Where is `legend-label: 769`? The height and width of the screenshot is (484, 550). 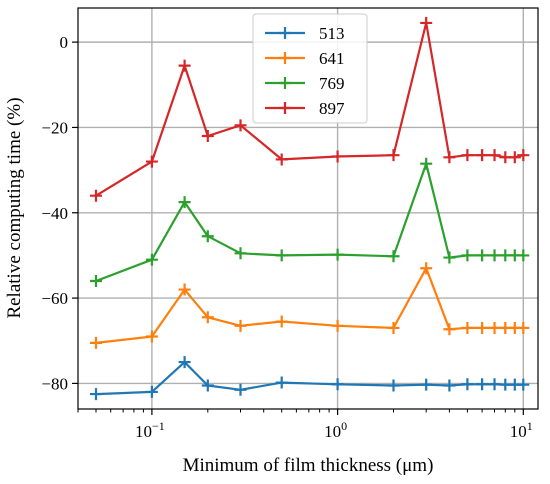 legend-label: 769 is located at coordinates (332, 83).